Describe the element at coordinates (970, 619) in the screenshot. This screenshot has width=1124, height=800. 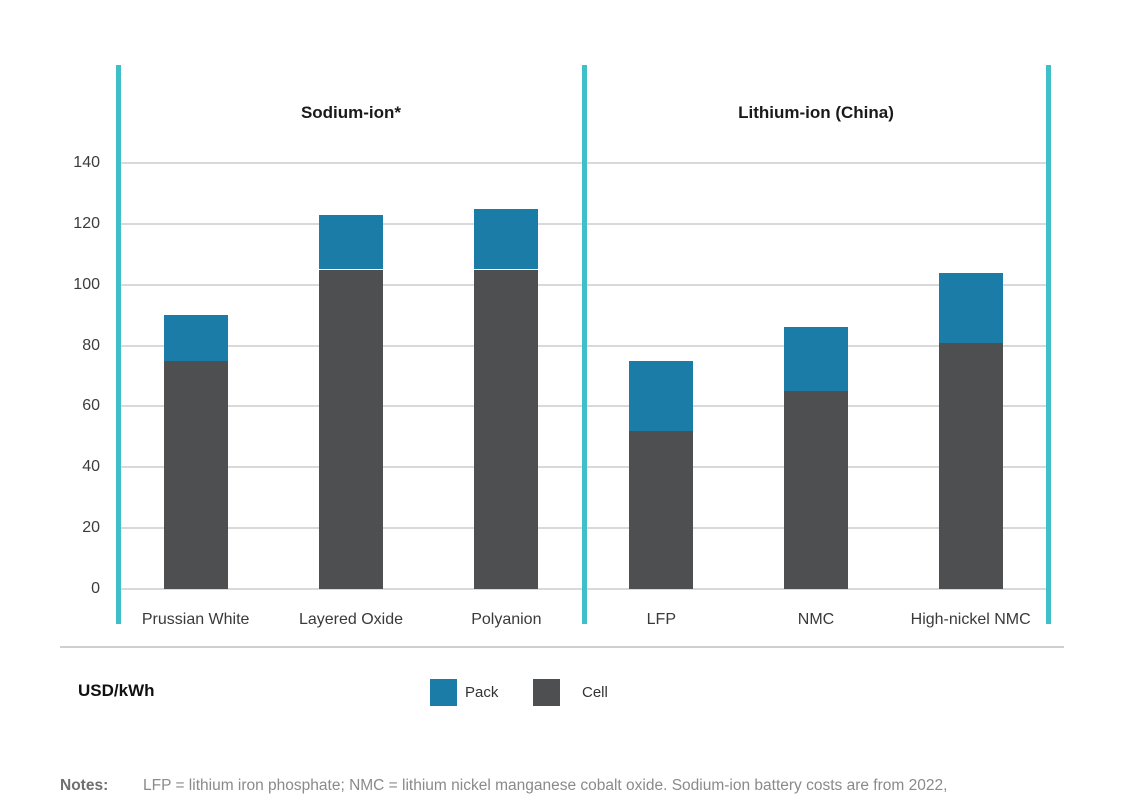
I see `category-label: High-nickel NMC` at that location.